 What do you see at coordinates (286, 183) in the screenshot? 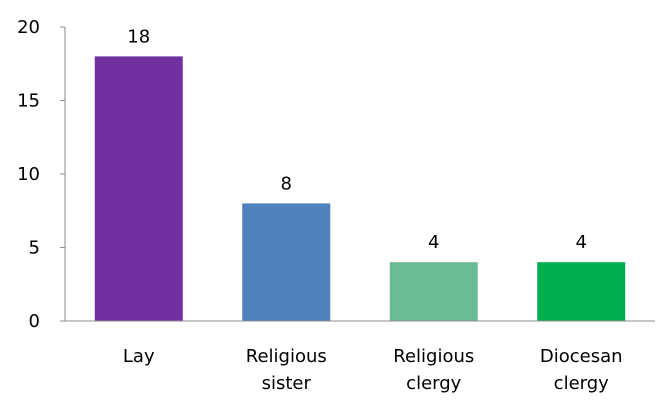
I see `bar-value-label: 8` at bounding box center [286, 183].